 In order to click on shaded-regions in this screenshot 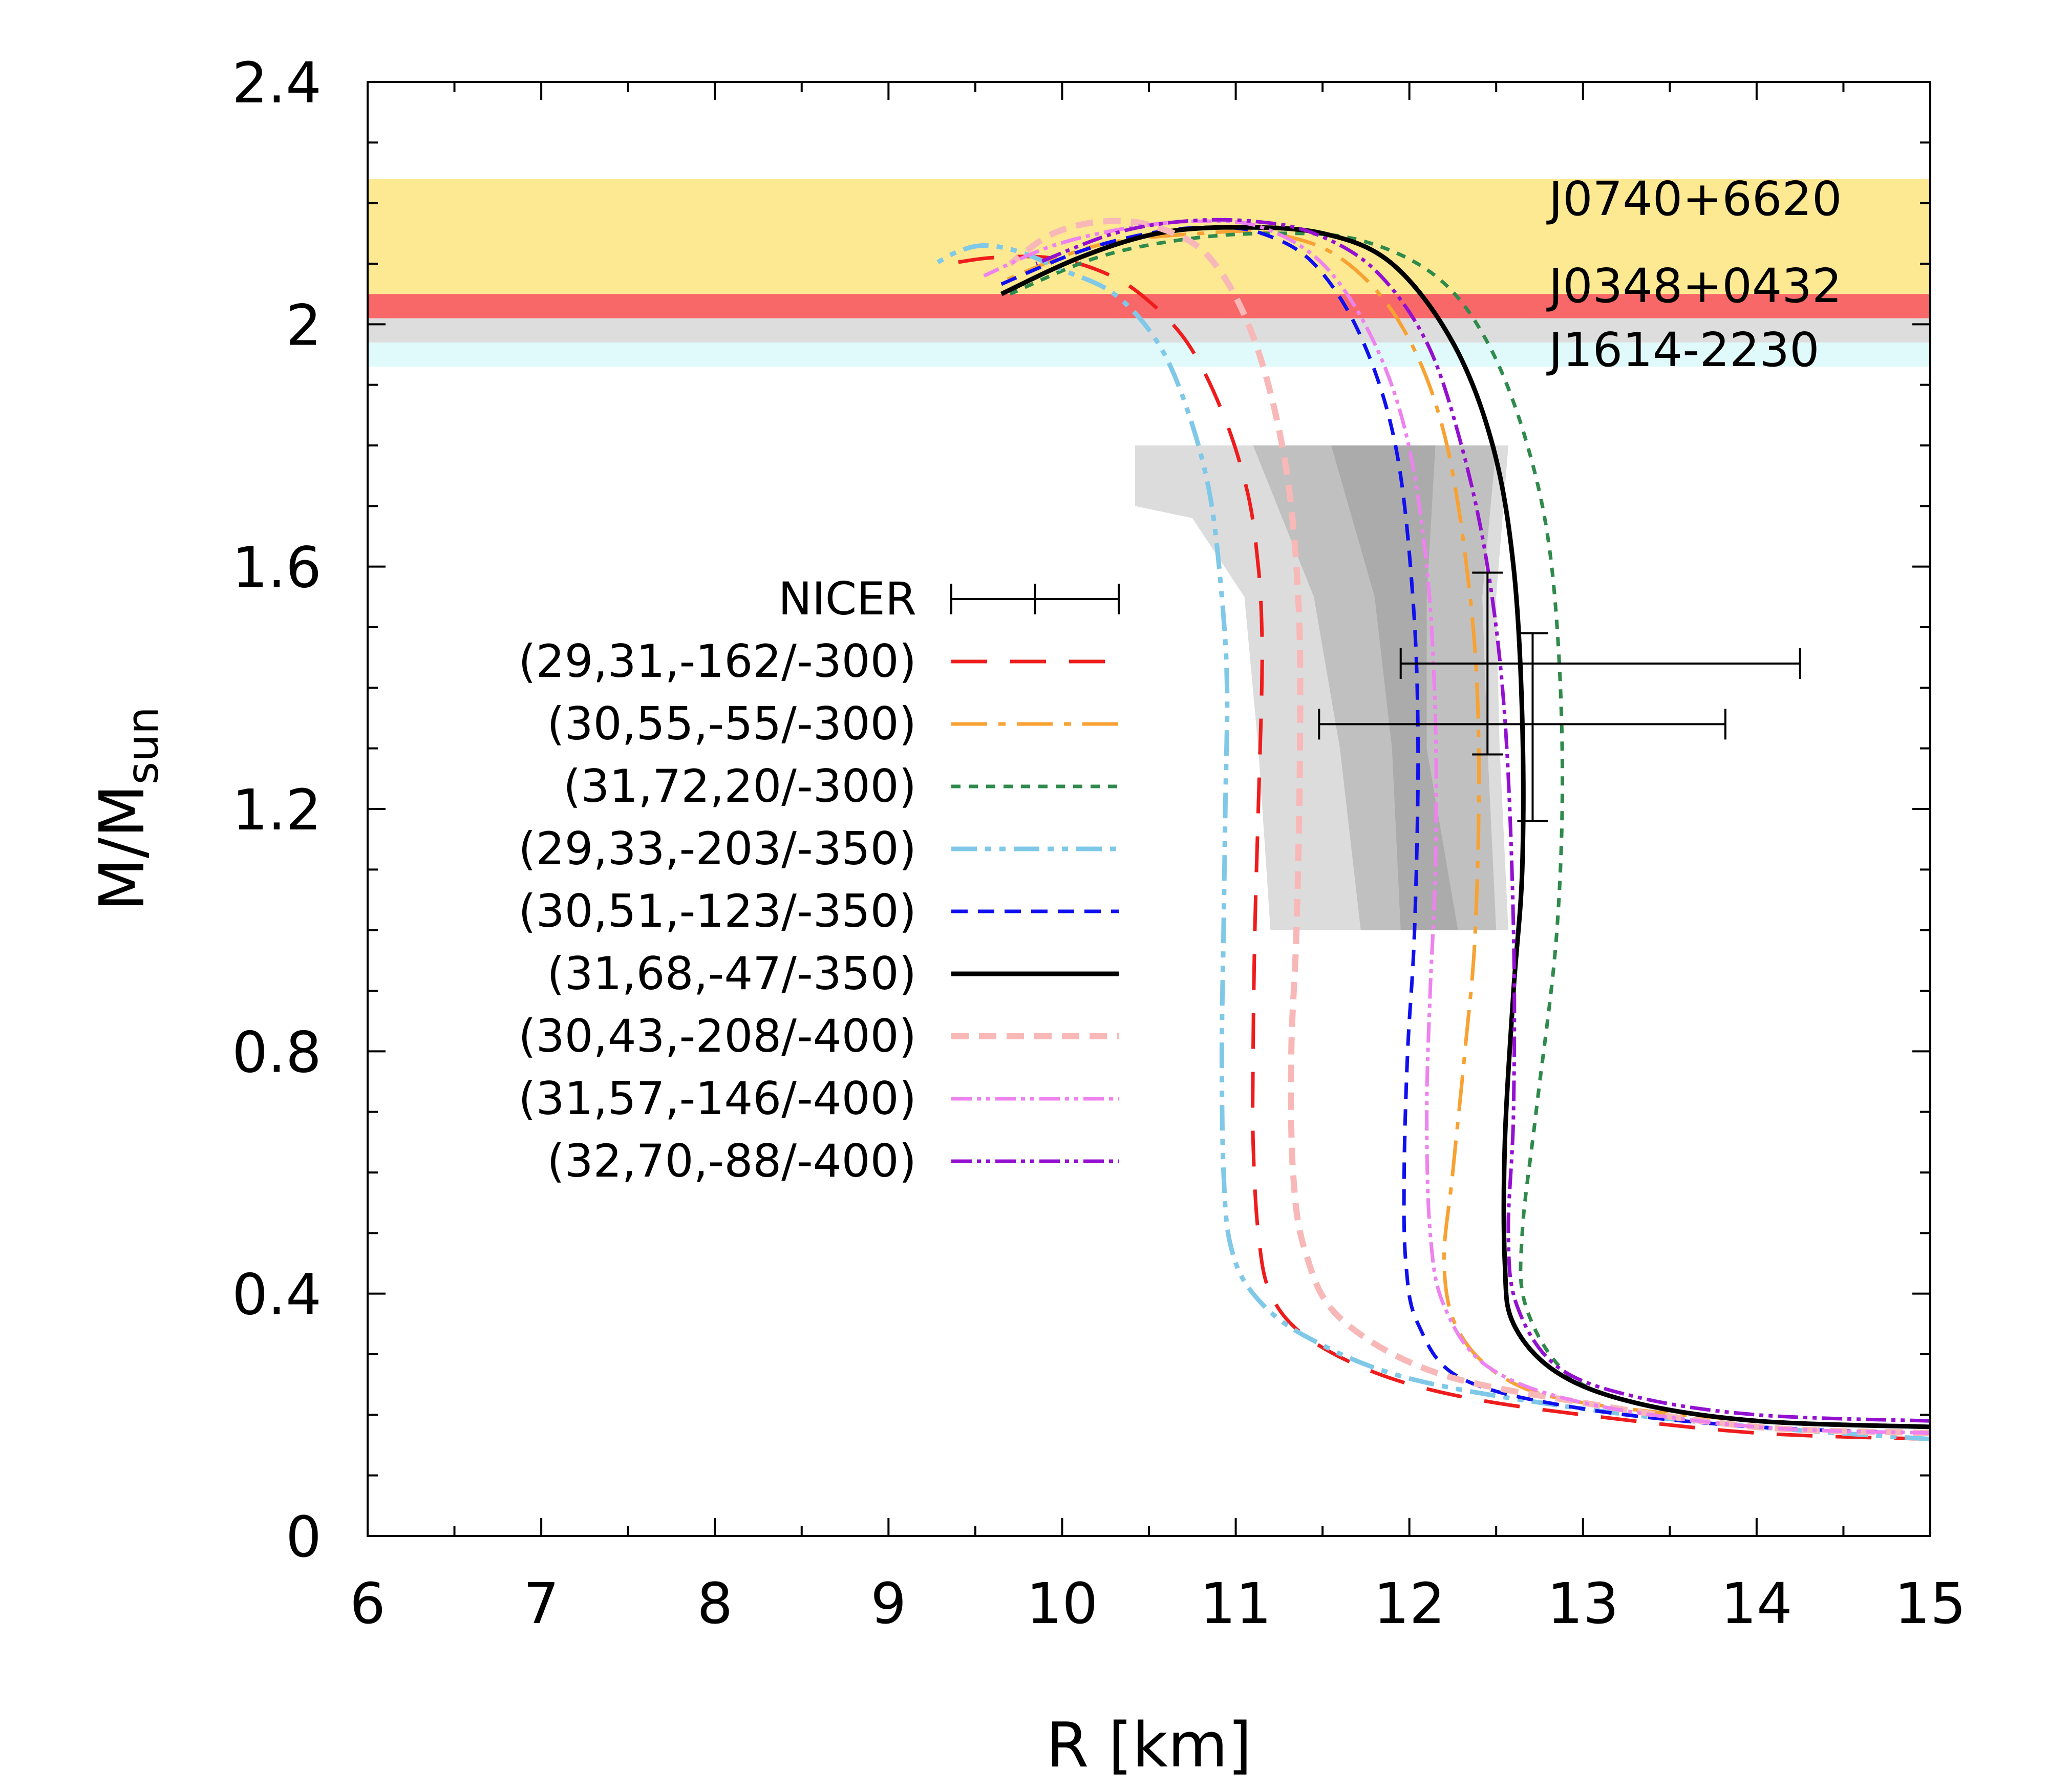, I will do `click(1321, 687)`.